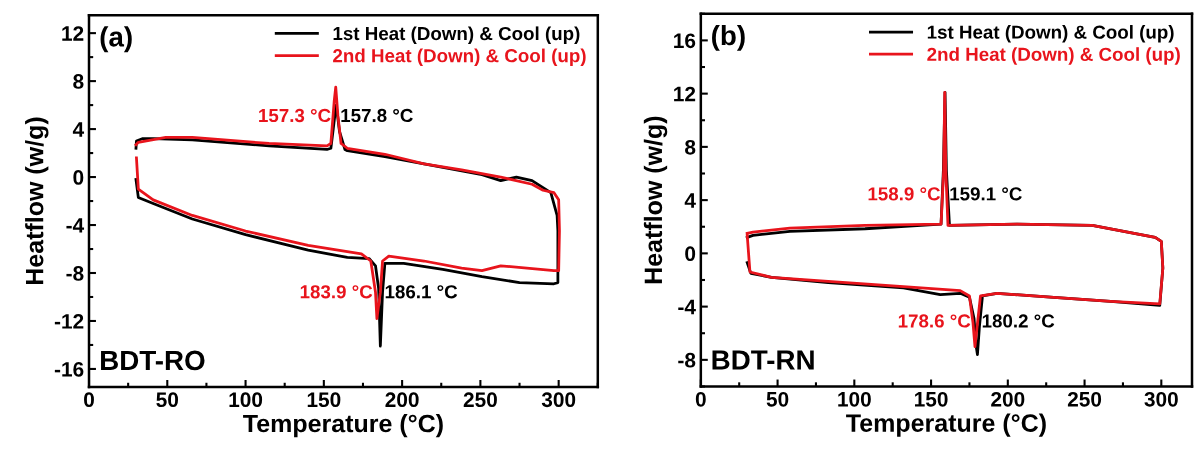 The width and height of the screenshot is (1198, 459). What do you see at coordinates (69, 321) in the screenshot?
I see `y-tick-label: -12` at bounding box center [69, 321].